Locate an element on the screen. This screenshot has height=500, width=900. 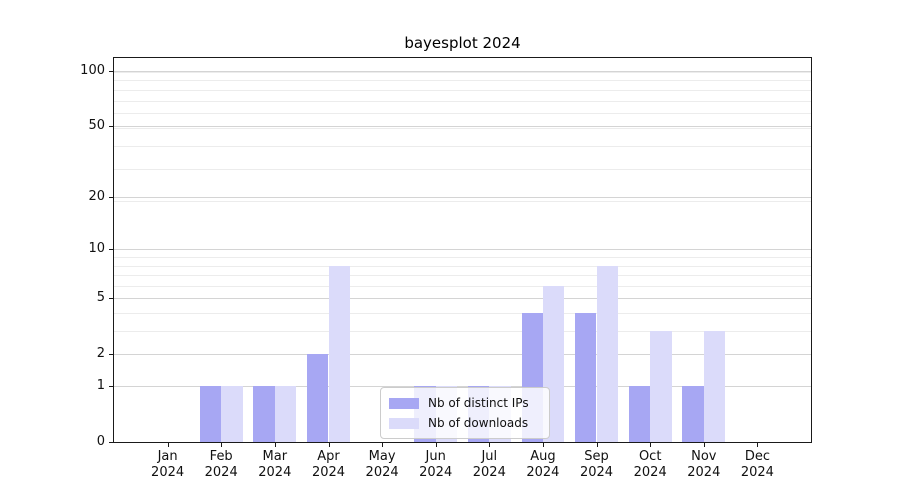
bar-nb-of-downloads-sep is located at coordinates (607, 353).